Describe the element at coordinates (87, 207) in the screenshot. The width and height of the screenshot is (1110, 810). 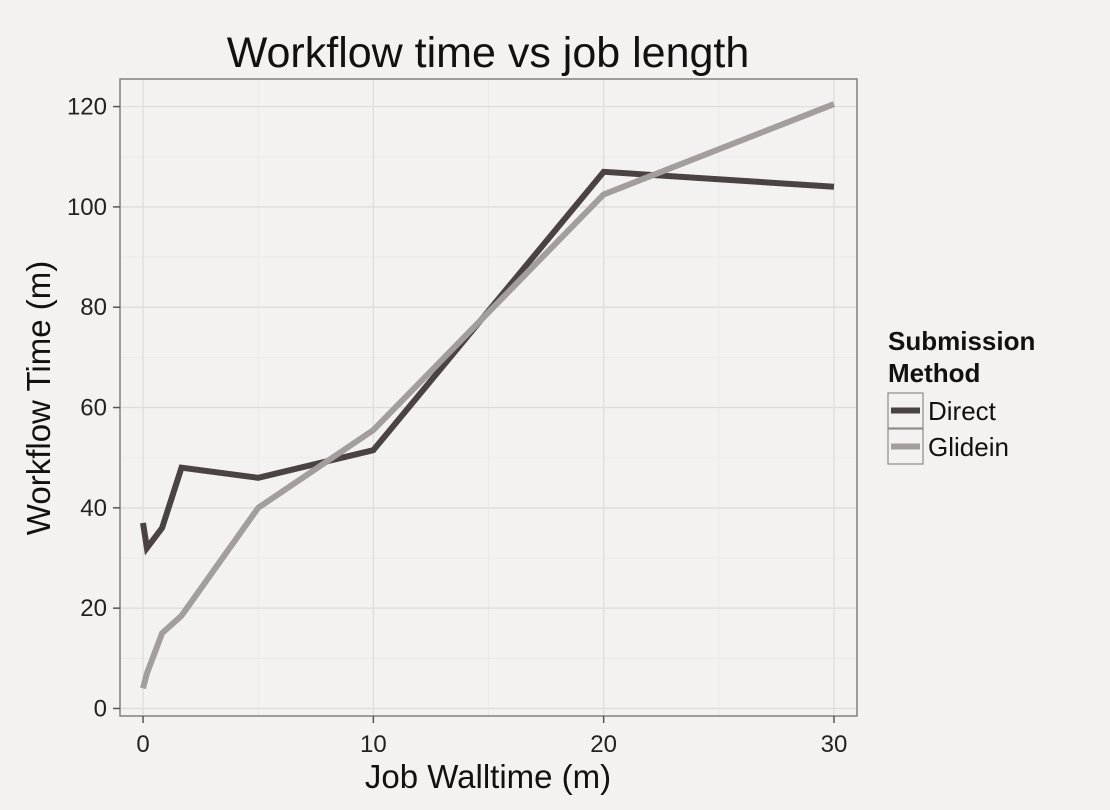
I see `y-tick-label: 100` at that location.